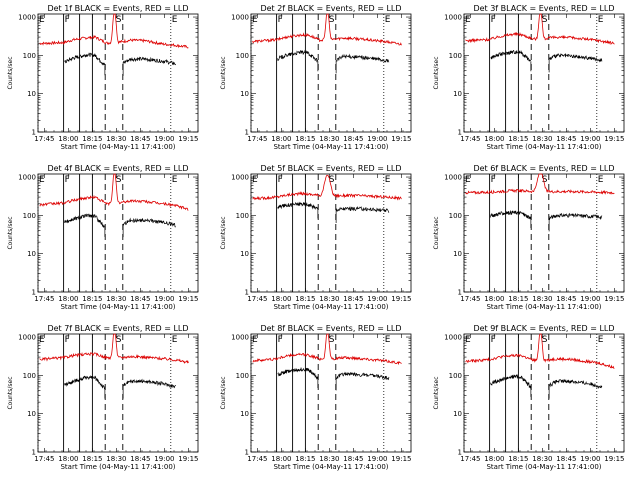  Describe the element at coordinates (543, 8) in the screenshot. I see `panel-title: Det 3f BLACK = Events, RED = LLD` at that location.